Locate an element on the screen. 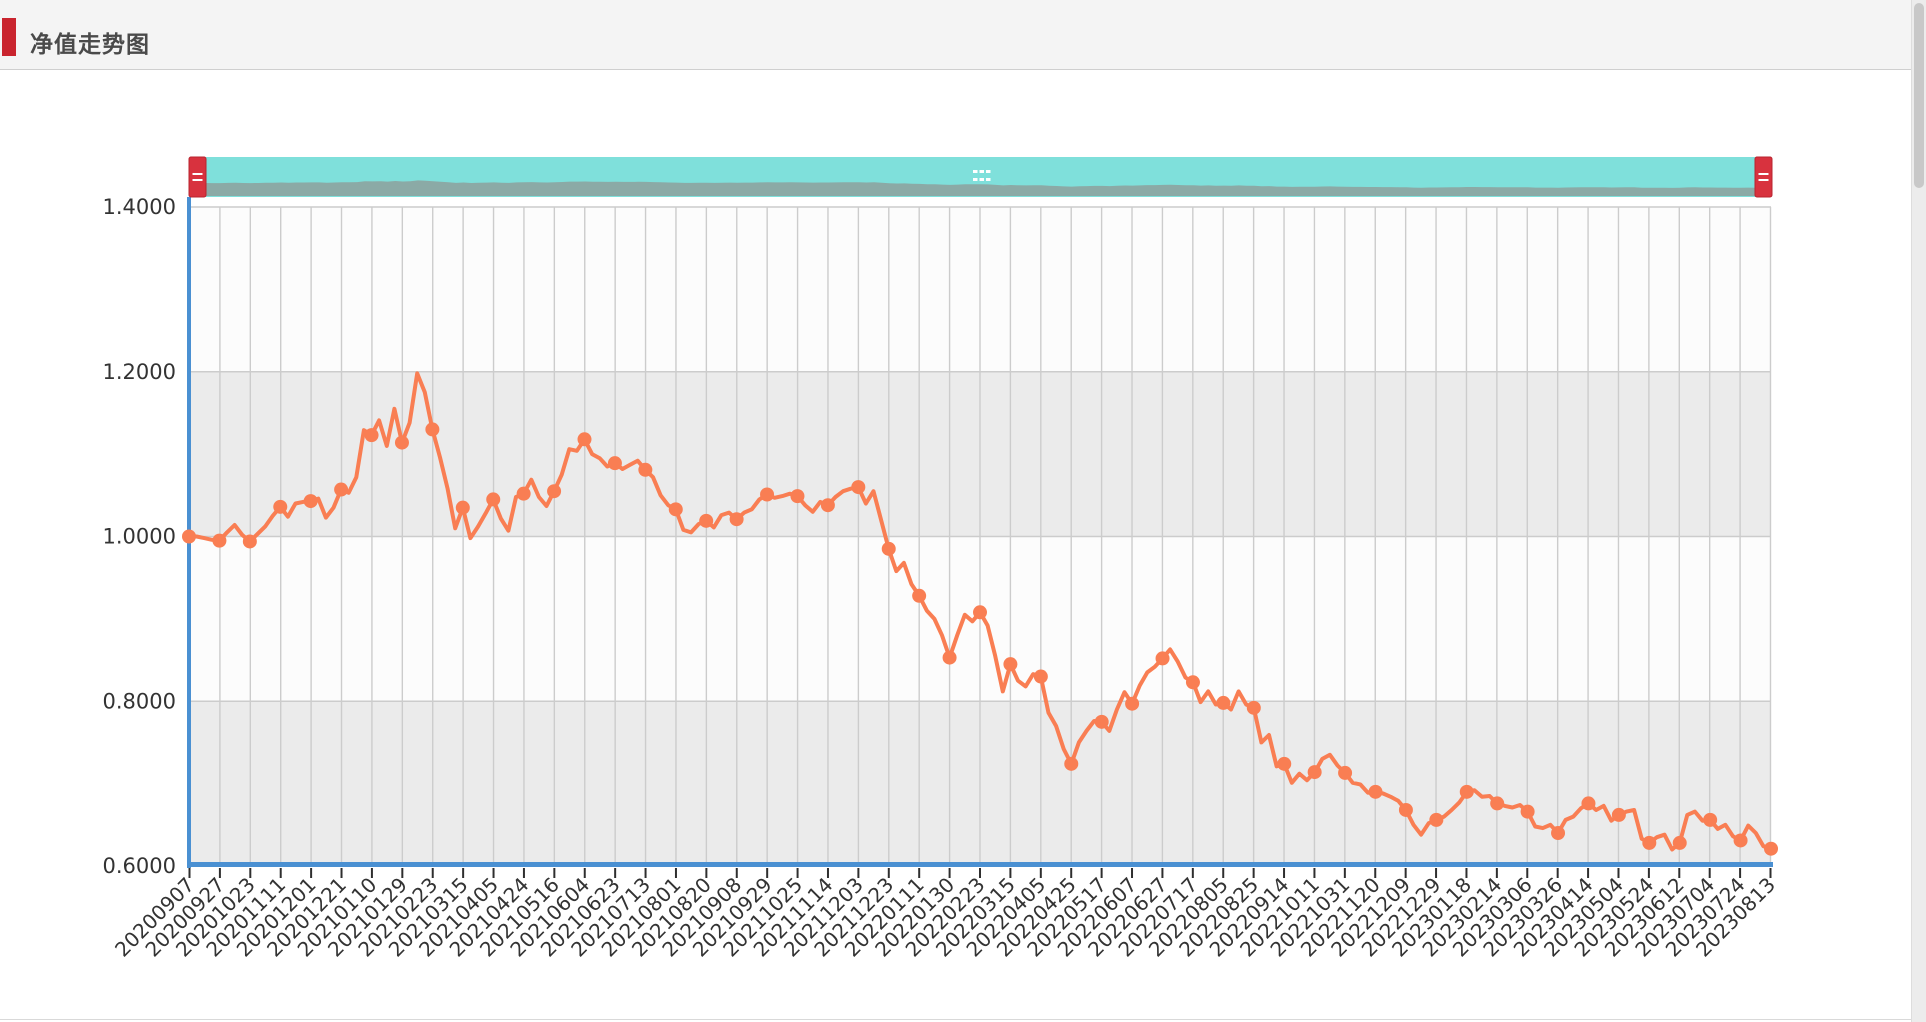  y-axis-label: 1.2000 is located at coordinates (139, 372).